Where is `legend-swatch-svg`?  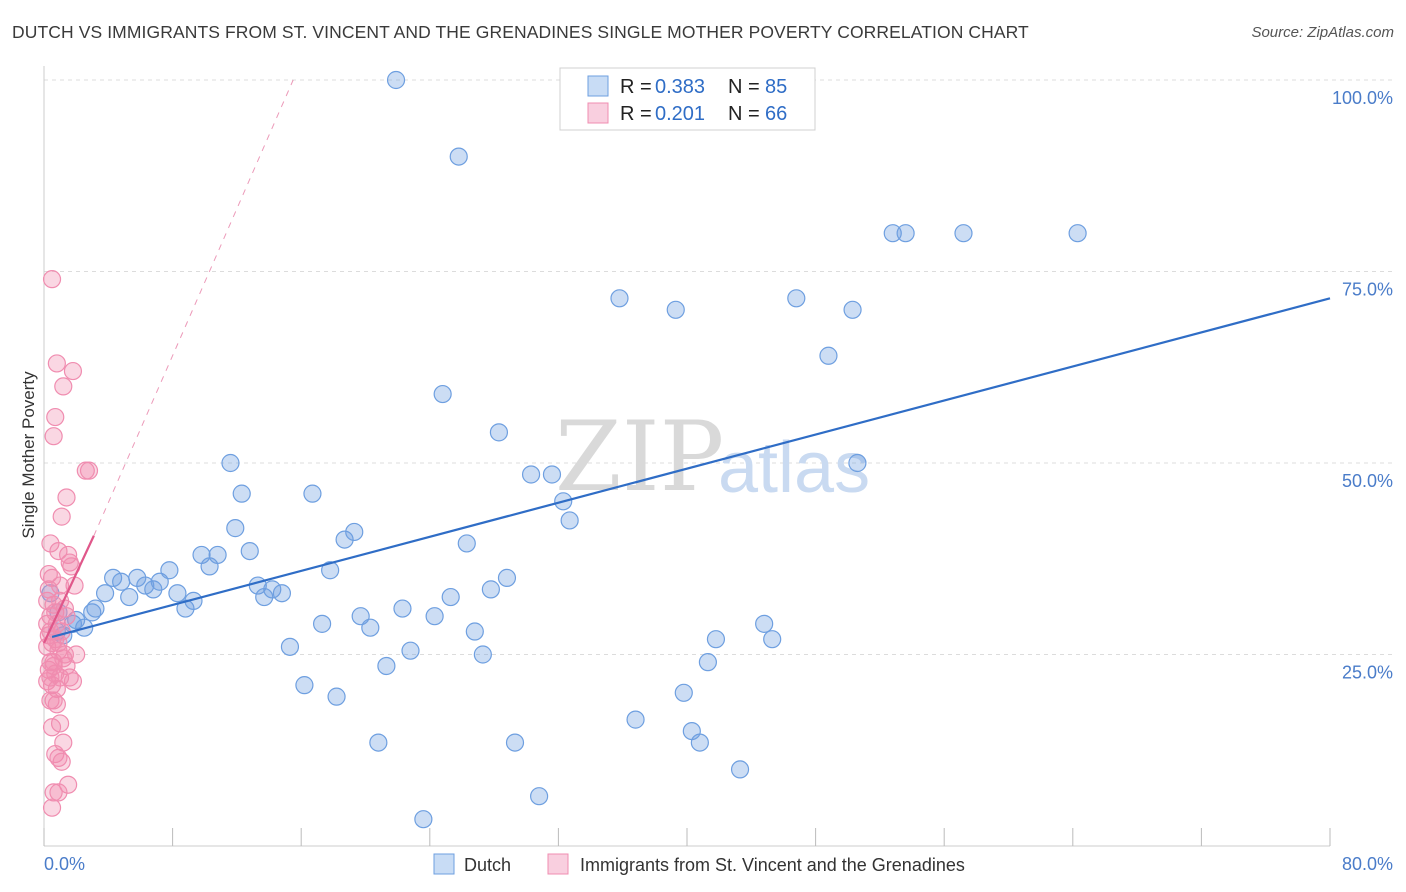 legend-swatch-svg is located at coordinates (598, 113).